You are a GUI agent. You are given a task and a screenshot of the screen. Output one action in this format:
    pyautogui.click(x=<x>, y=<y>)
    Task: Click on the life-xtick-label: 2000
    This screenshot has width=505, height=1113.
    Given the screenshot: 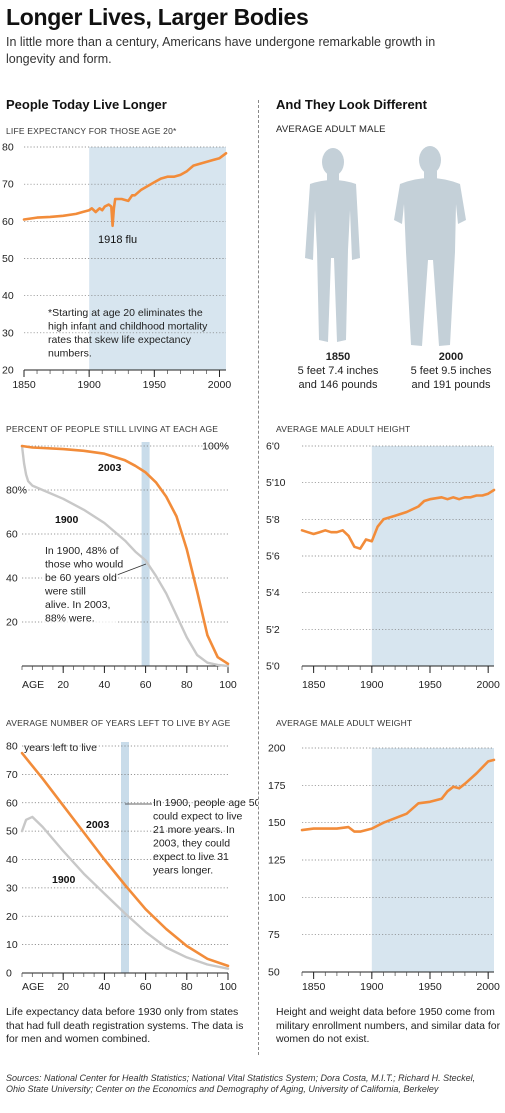 What is the action you would take?
    pyautogui.click(x=220, y=385)
    